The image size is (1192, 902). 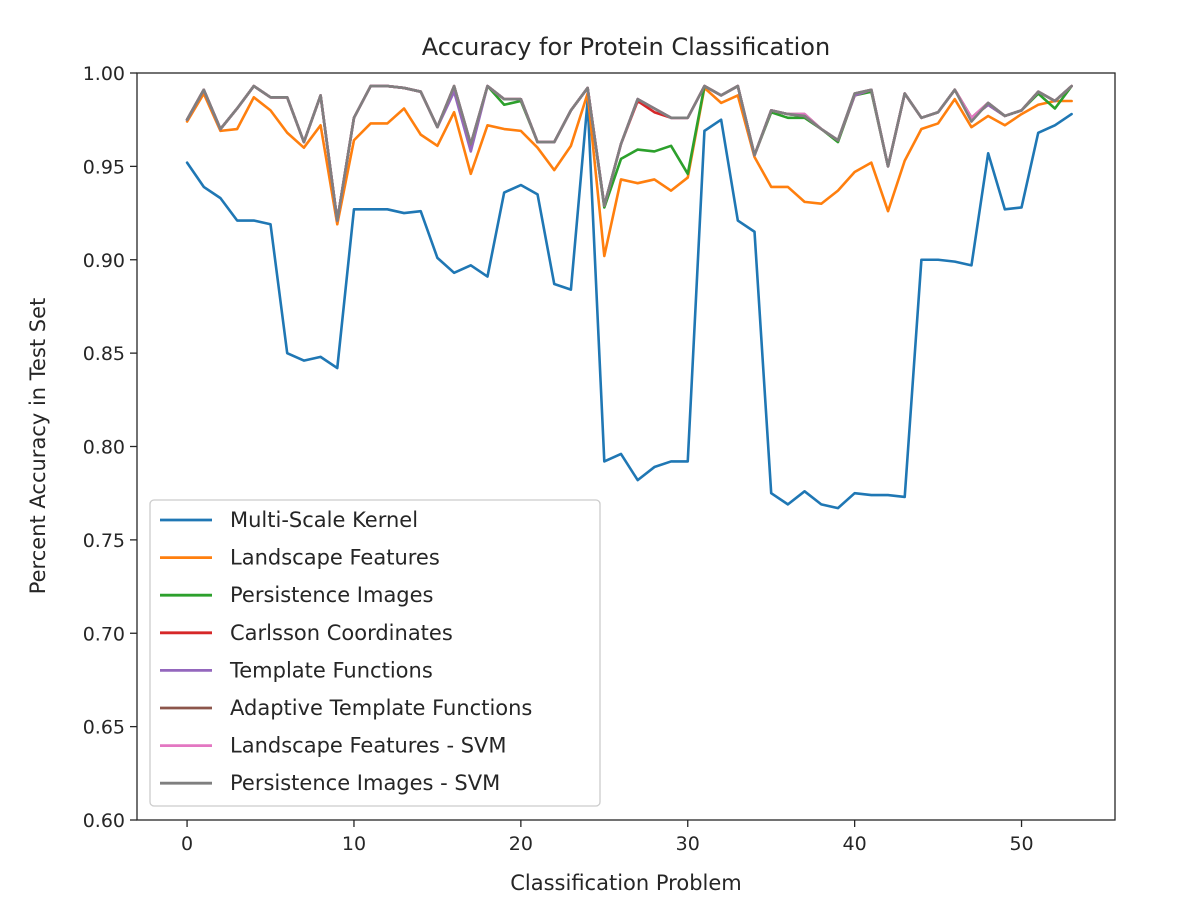 I want to click on legend-frame, so click(x=375, y=653).